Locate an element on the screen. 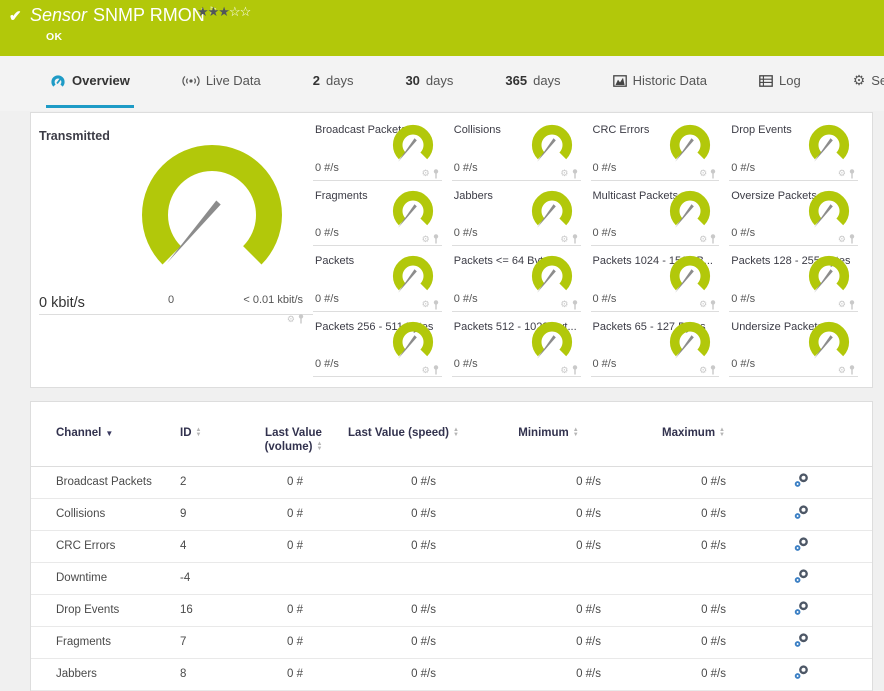 The height and width of the screenshot is (691, 884). tab-settings: ⚙ Settings is located at coordinates (866, 82).